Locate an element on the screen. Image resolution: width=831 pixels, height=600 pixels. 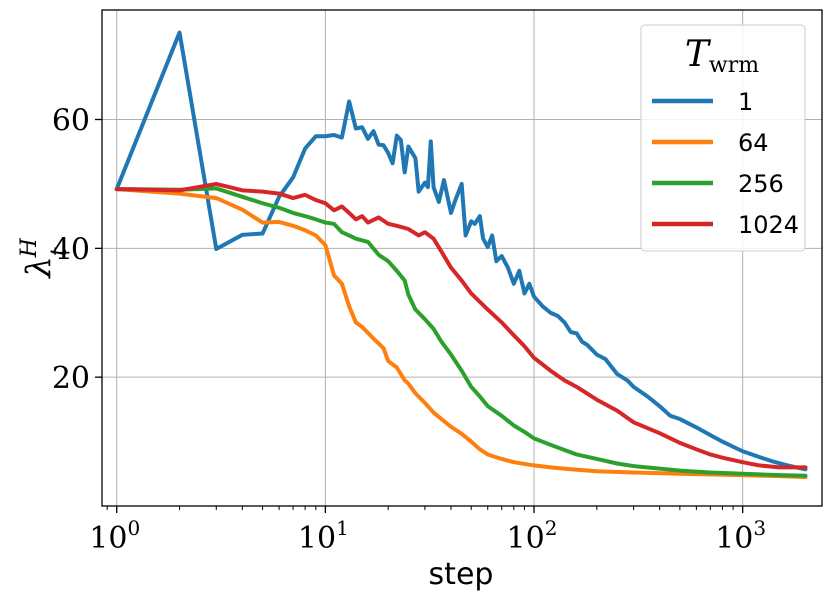
legend-box is located at coordinates (723, 138).